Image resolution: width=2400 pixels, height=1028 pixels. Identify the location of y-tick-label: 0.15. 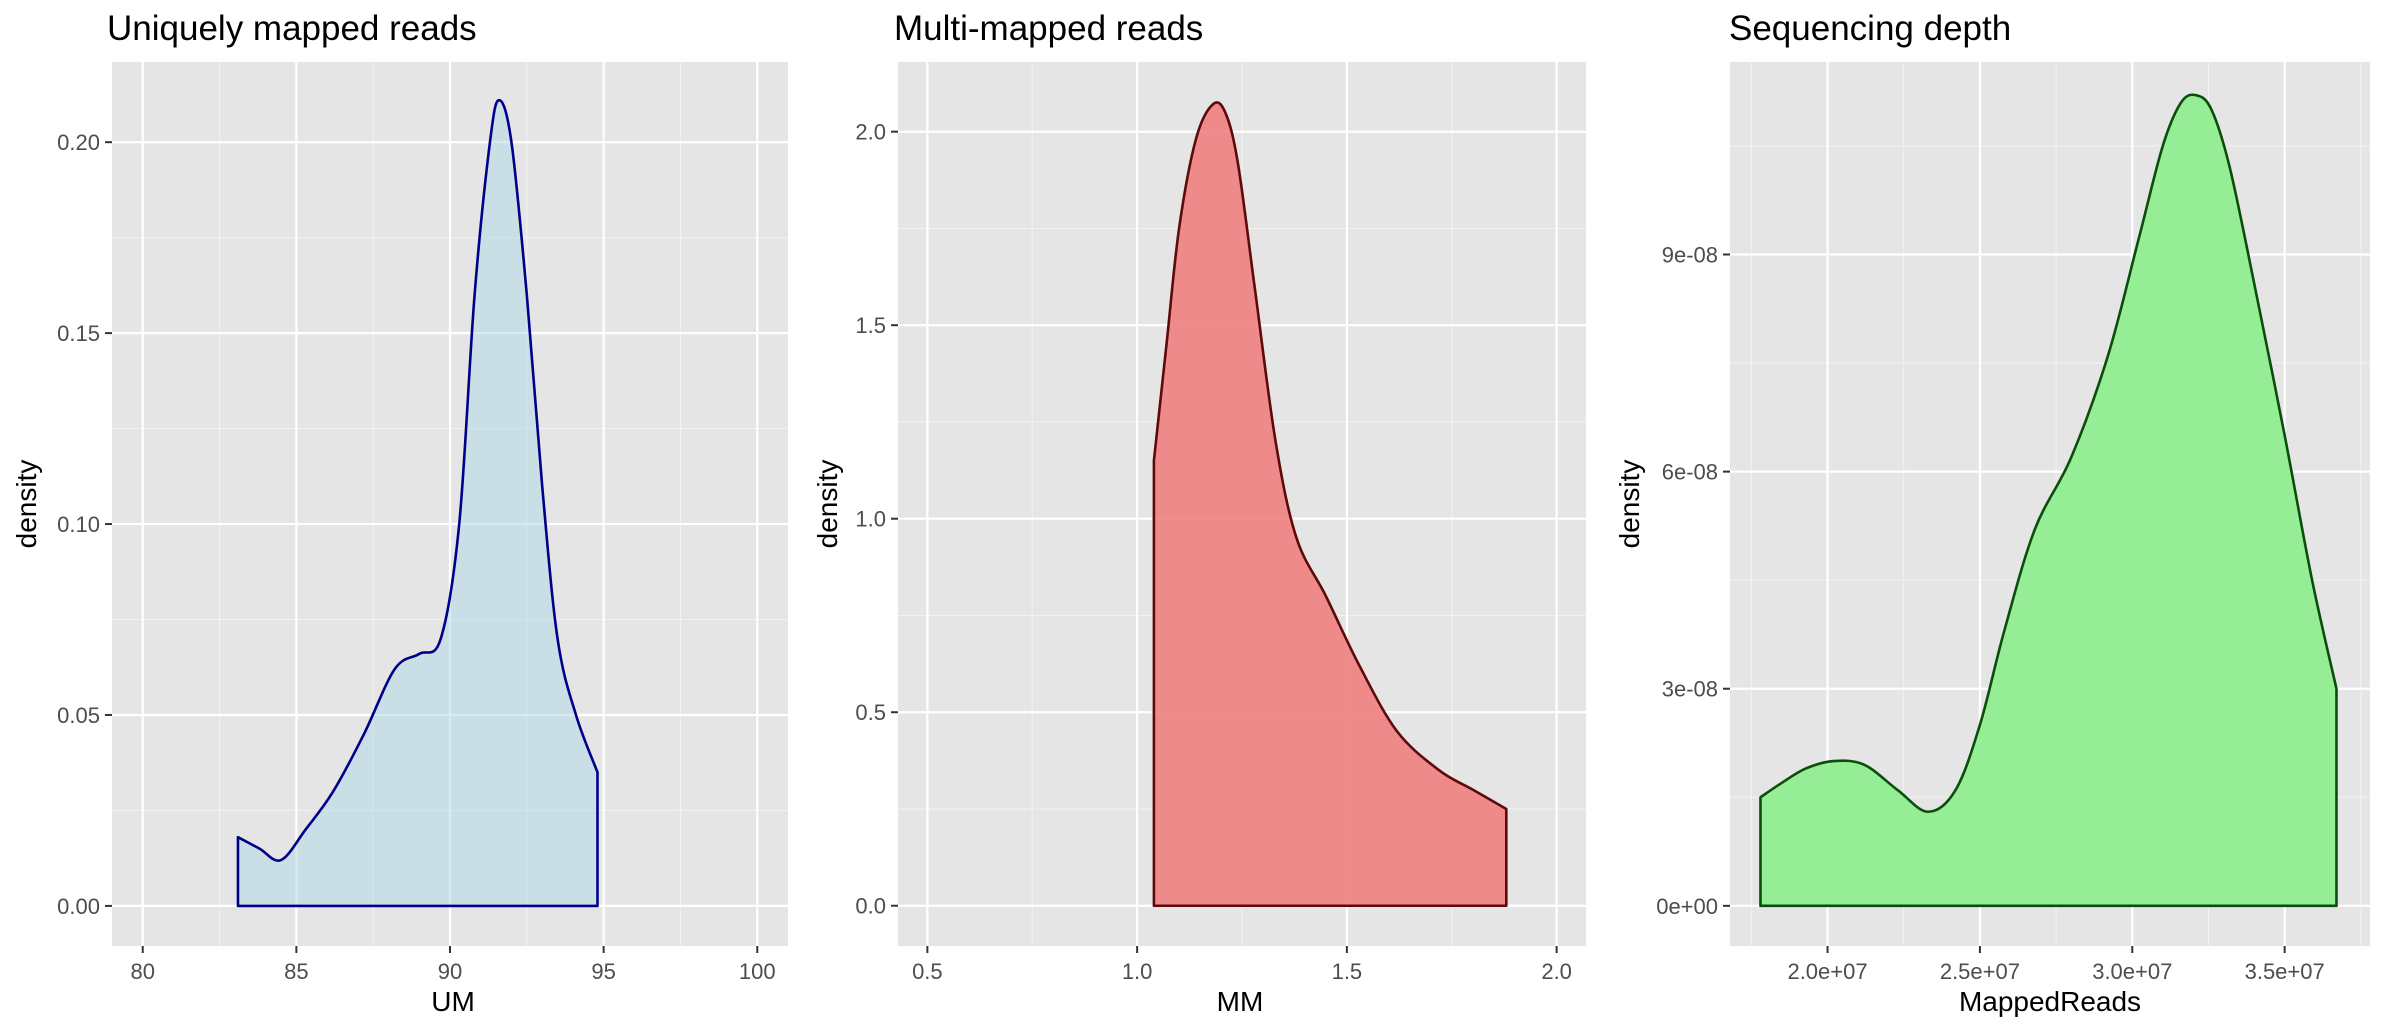
(78, 333).